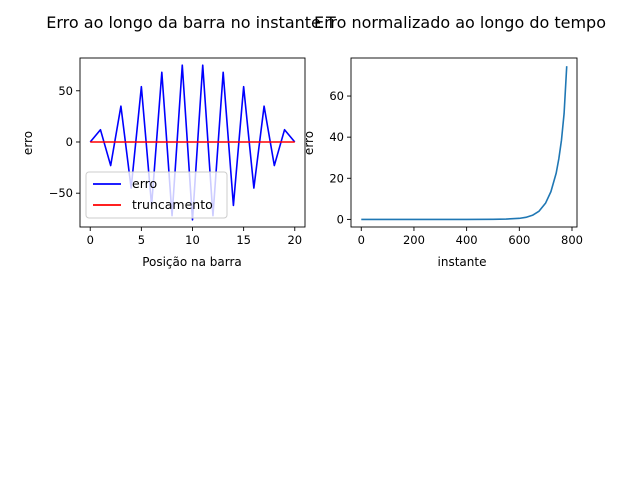  Describe the element at coordinates (519, 240) in the screenshot. I see `chart-1-xtick-label: 600` at that location.